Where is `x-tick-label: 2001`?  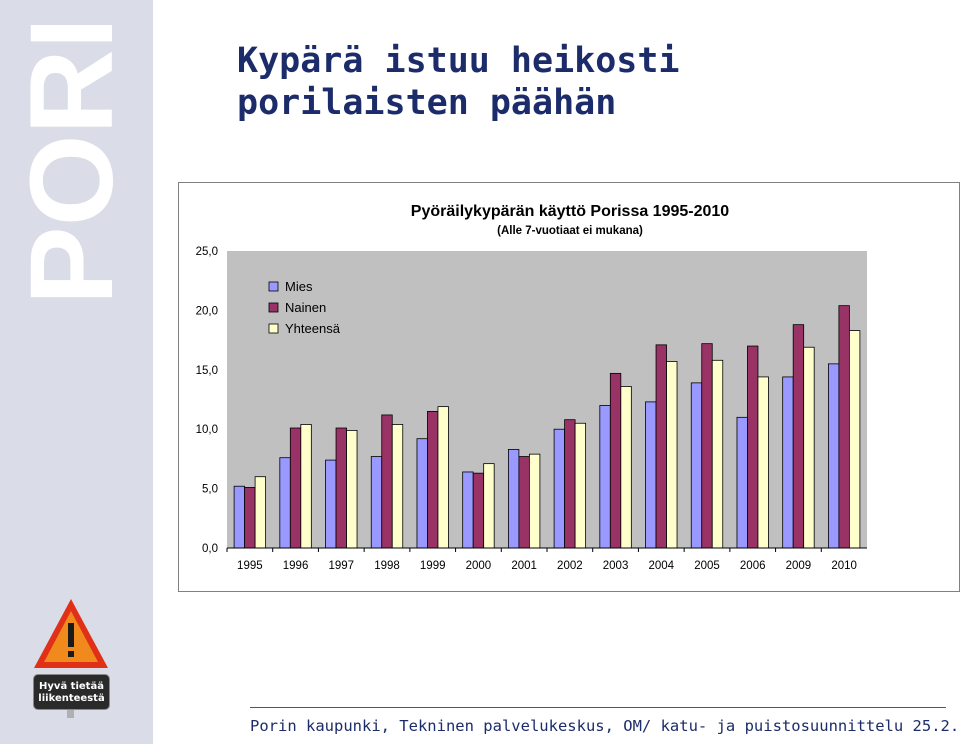
x-tick-label: 2001 is located at coordinates (524, 566).